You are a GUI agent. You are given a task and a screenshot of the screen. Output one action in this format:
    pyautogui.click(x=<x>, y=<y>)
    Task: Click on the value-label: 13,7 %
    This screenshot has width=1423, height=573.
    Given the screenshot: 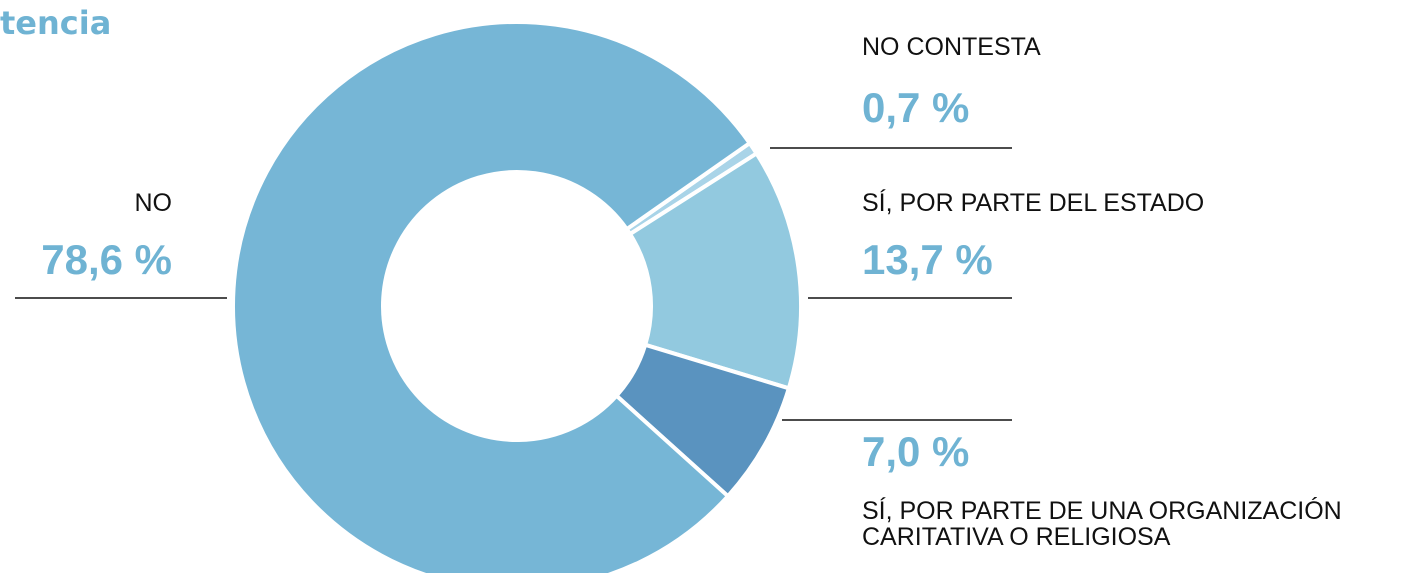 What is the action you would take?
    pyautogui.click(x=927, y=259)
    